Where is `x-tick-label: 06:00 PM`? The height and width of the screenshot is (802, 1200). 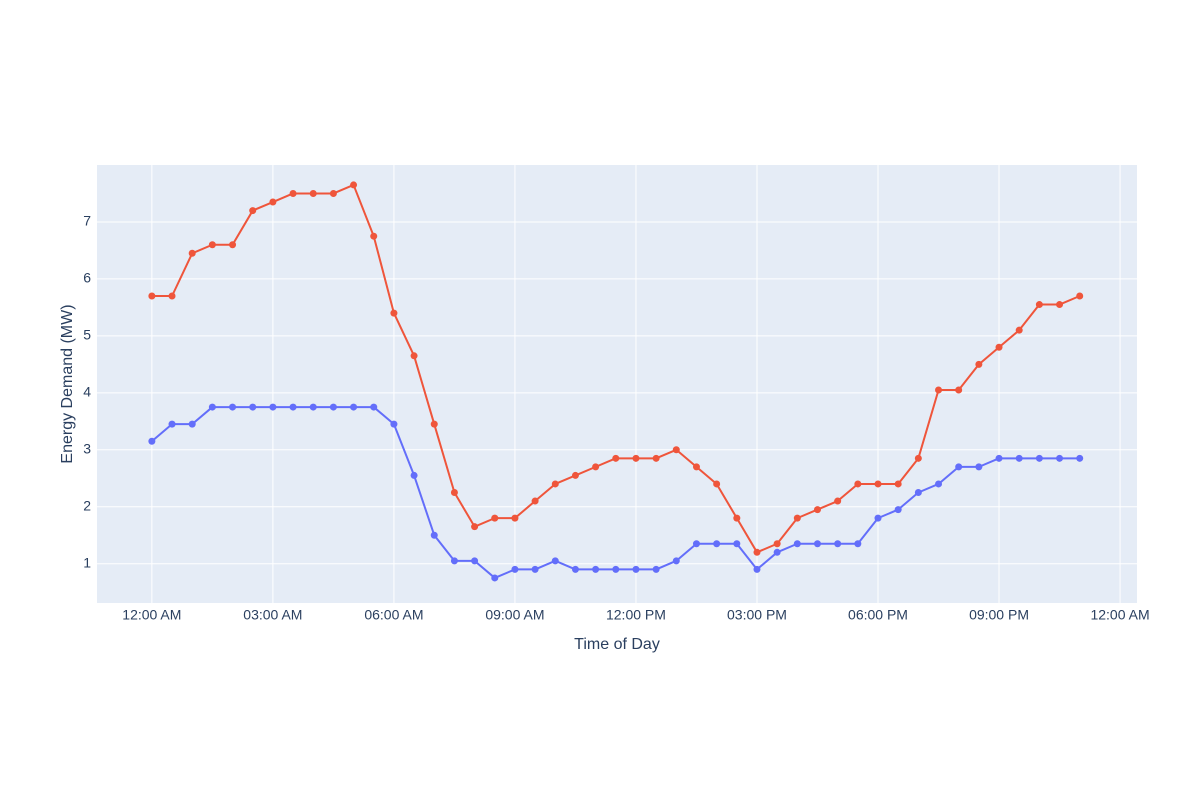 x-tick-label: 06:00 PM is located at coordinates (878, 615).